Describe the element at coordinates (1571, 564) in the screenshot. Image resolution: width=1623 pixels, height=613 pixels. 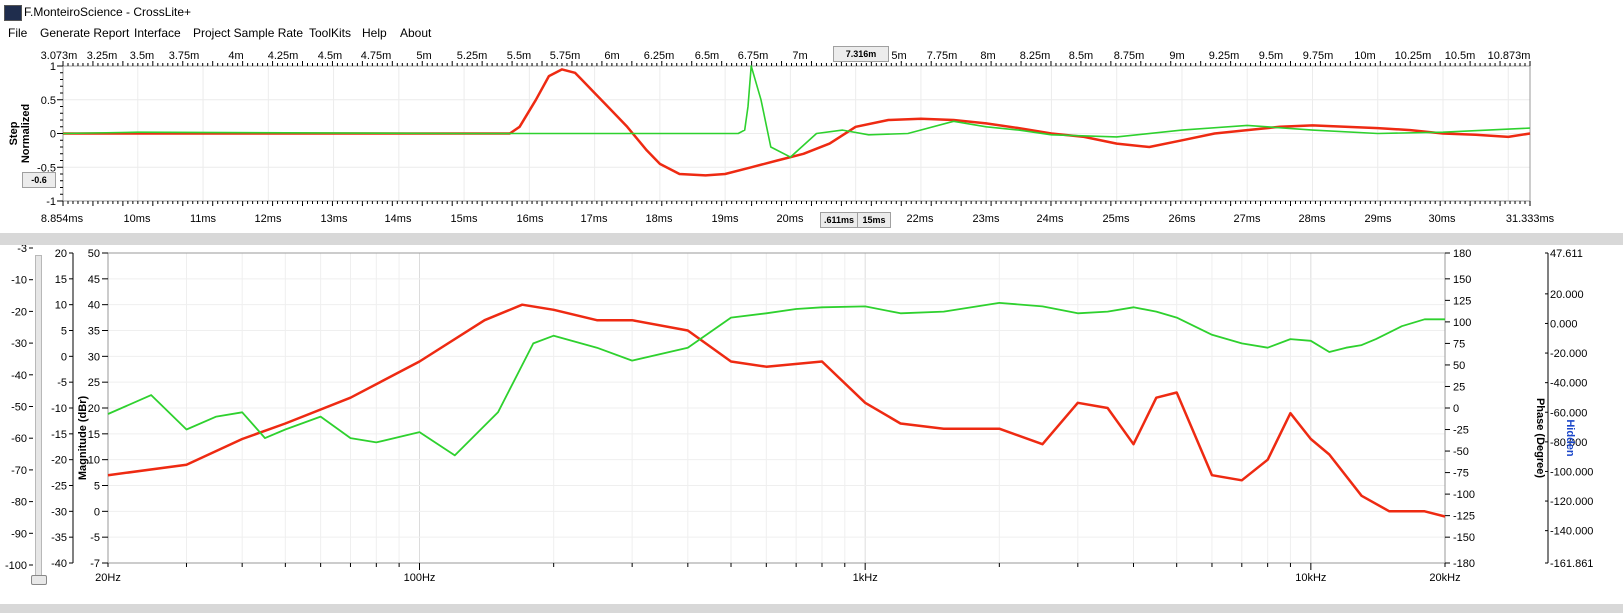
I see `hidden-scale-label: -161.861` at that location.